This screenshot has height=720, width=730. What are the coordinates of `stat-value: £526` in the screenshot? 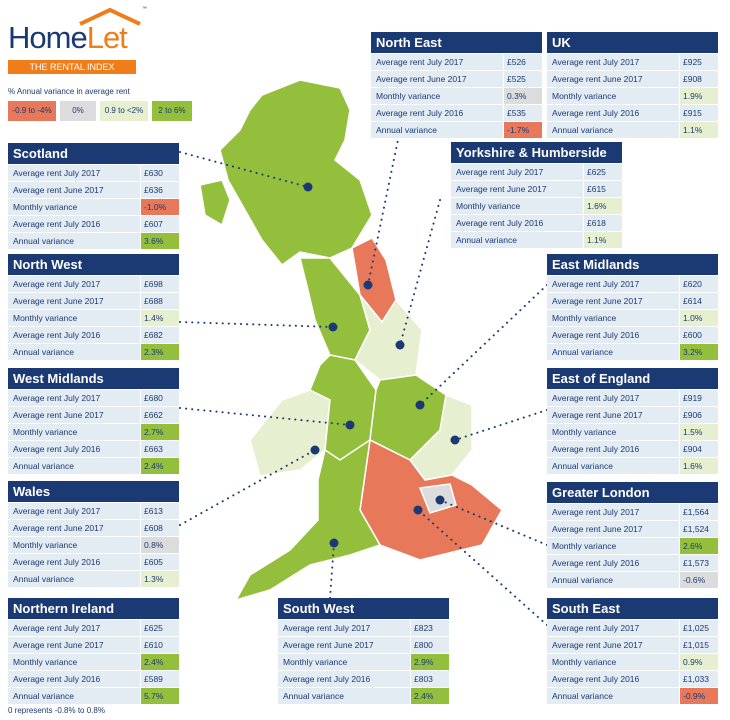 It's located at (523, 62).